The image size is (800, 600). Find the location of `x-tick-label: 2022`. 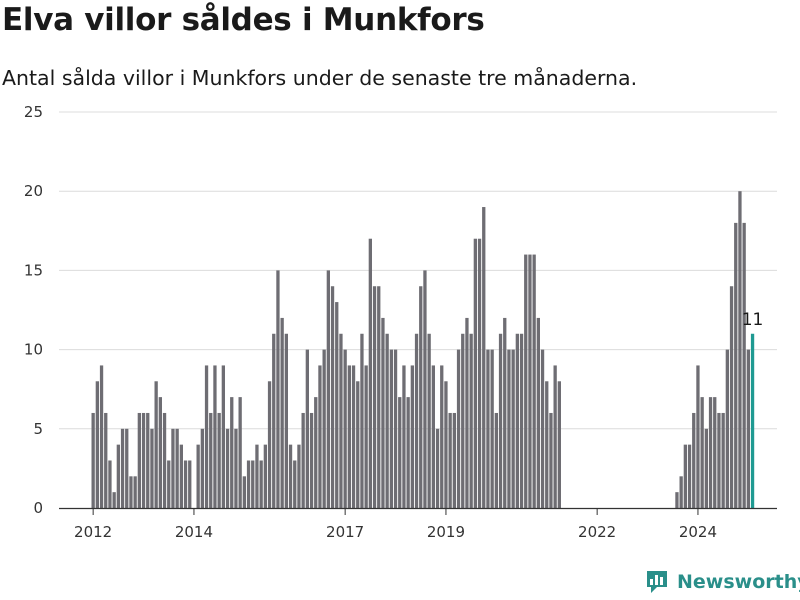

x-tick-label: 2022 is located at coordinates (597, 532).